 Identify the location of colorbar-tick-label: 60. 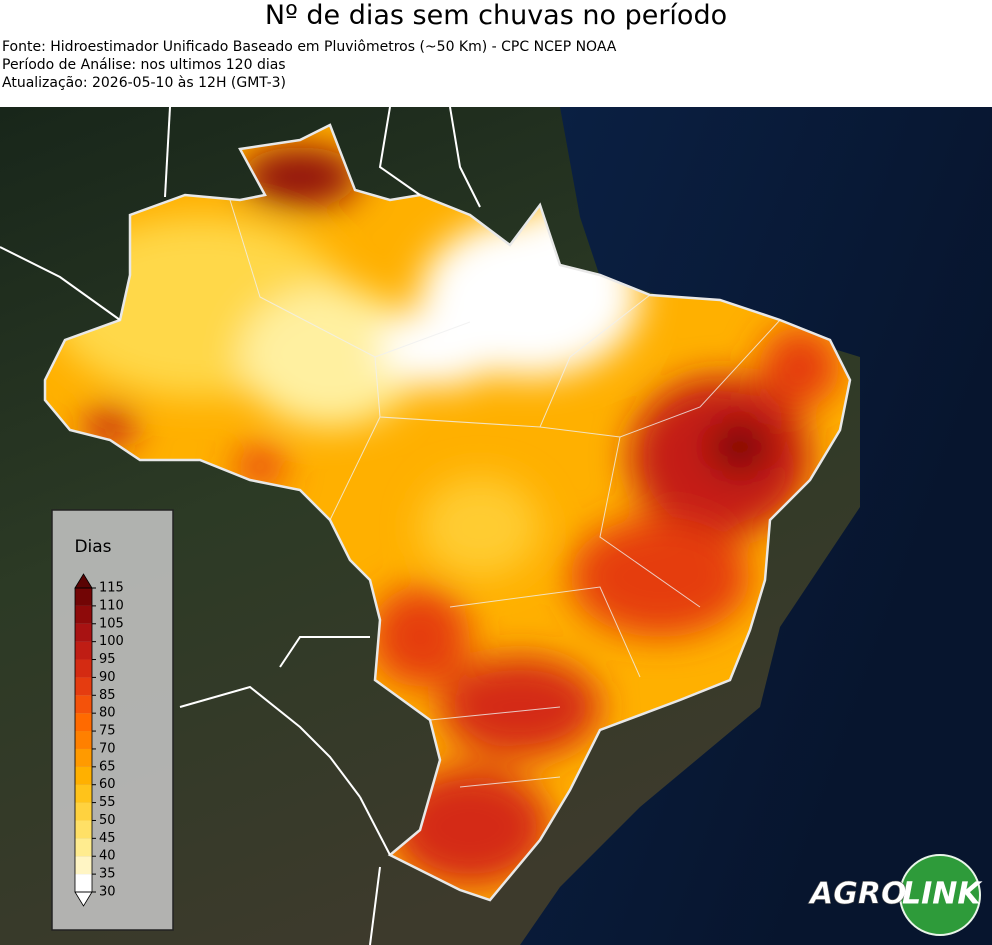
(107, 784).